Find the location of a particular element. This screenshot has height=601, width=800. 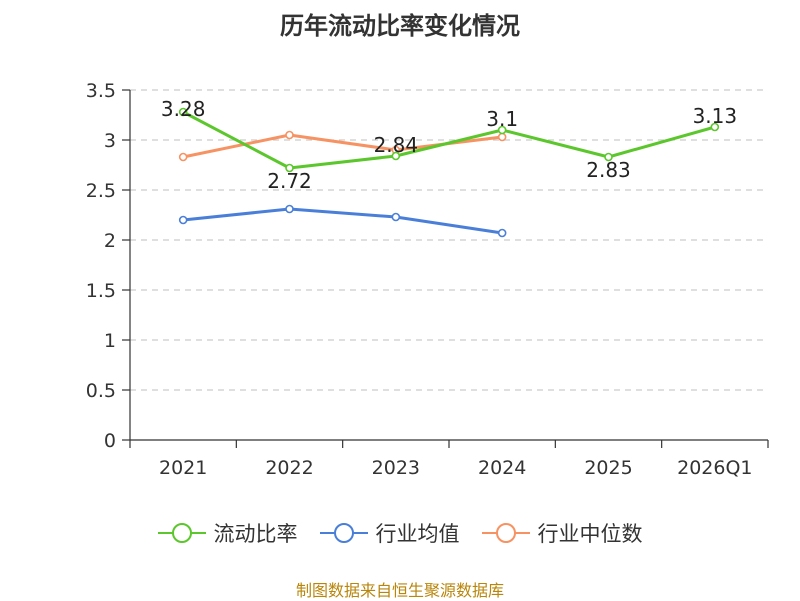

data-labels: 3.28 2.72 2.84 3.1 2.83 3.13 is located at coordinates (449, 145).